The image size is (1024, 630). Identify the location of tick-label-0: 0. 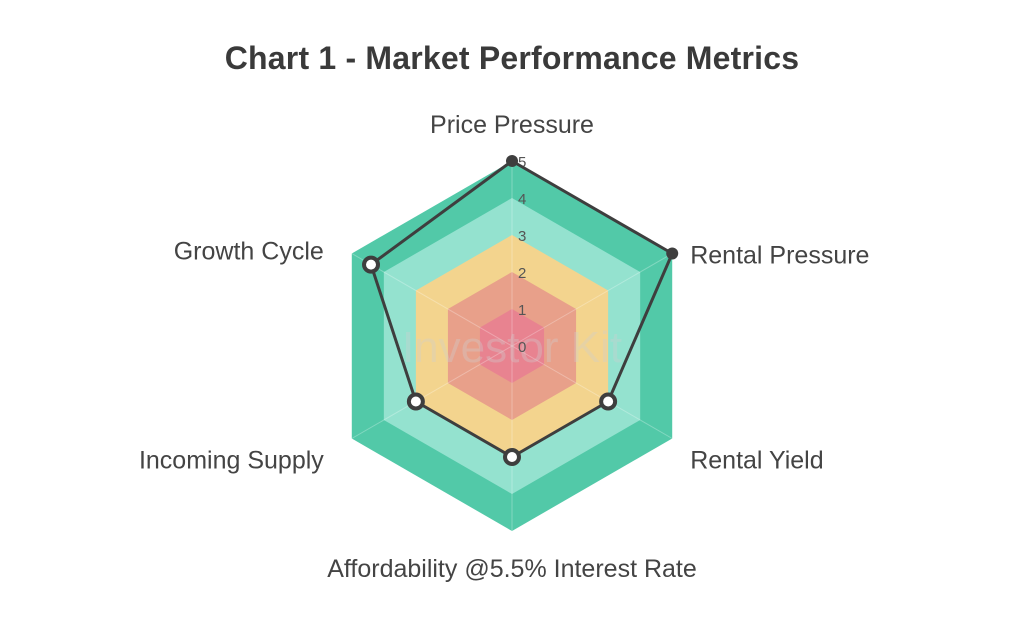
(522, 347).